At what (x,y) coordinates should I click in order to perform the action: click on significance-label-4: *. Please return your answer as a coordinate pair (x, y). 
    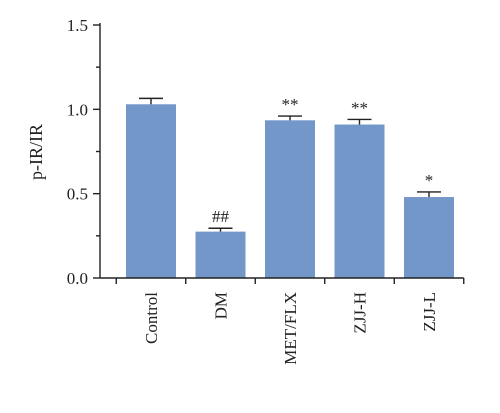
    Looking at the image, I should click on (429, 180).